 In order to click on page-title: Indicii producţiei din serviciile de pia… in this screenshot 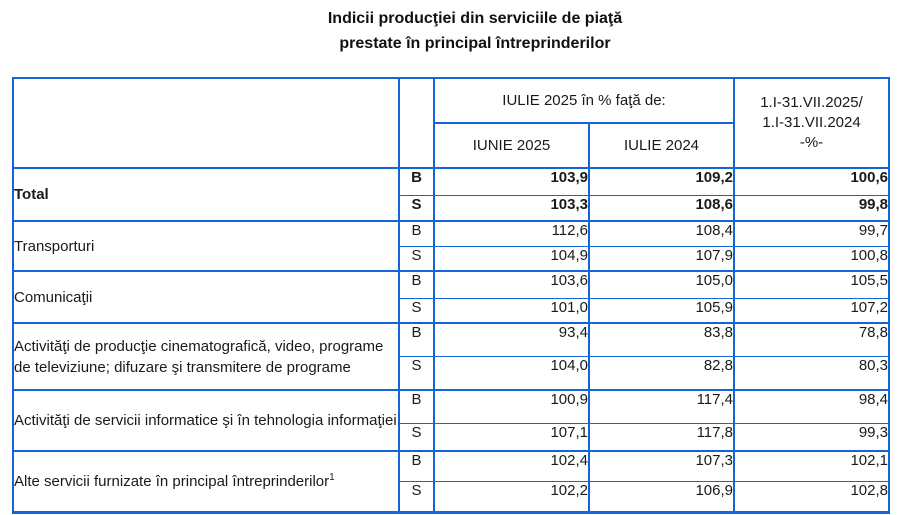, I will do `click(450, 31)`.